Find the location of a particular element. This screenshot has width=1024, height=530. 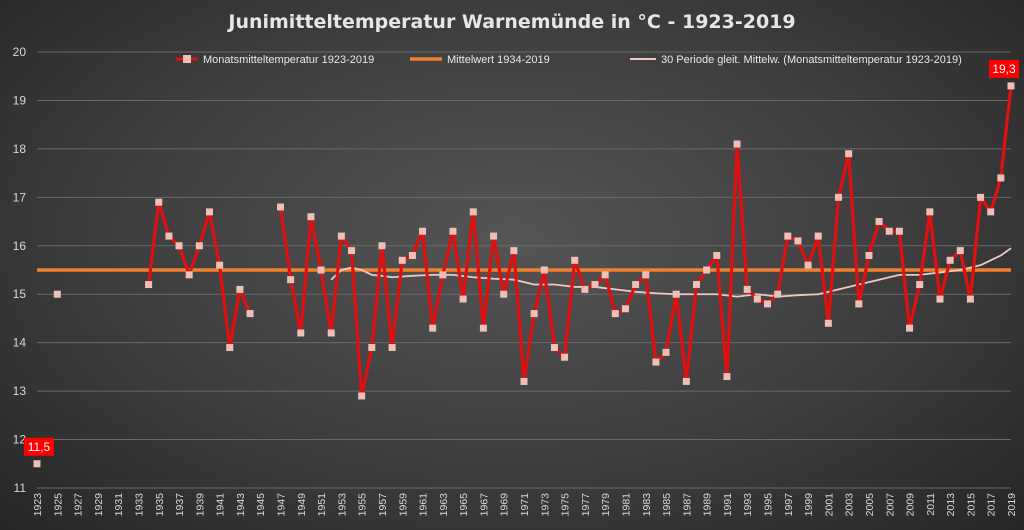

x-tick-label: 1969 is located at coordinates (505, 505).